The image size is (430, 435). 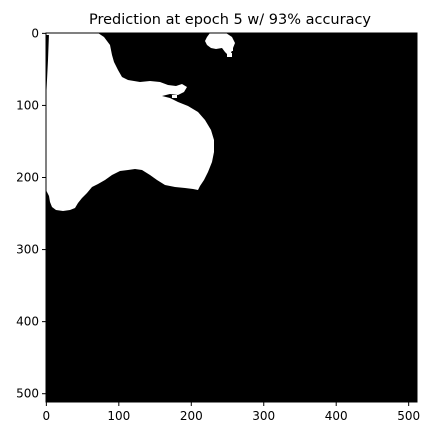 I want to click on y-tick-label: 0, so click(x=35, y=33).